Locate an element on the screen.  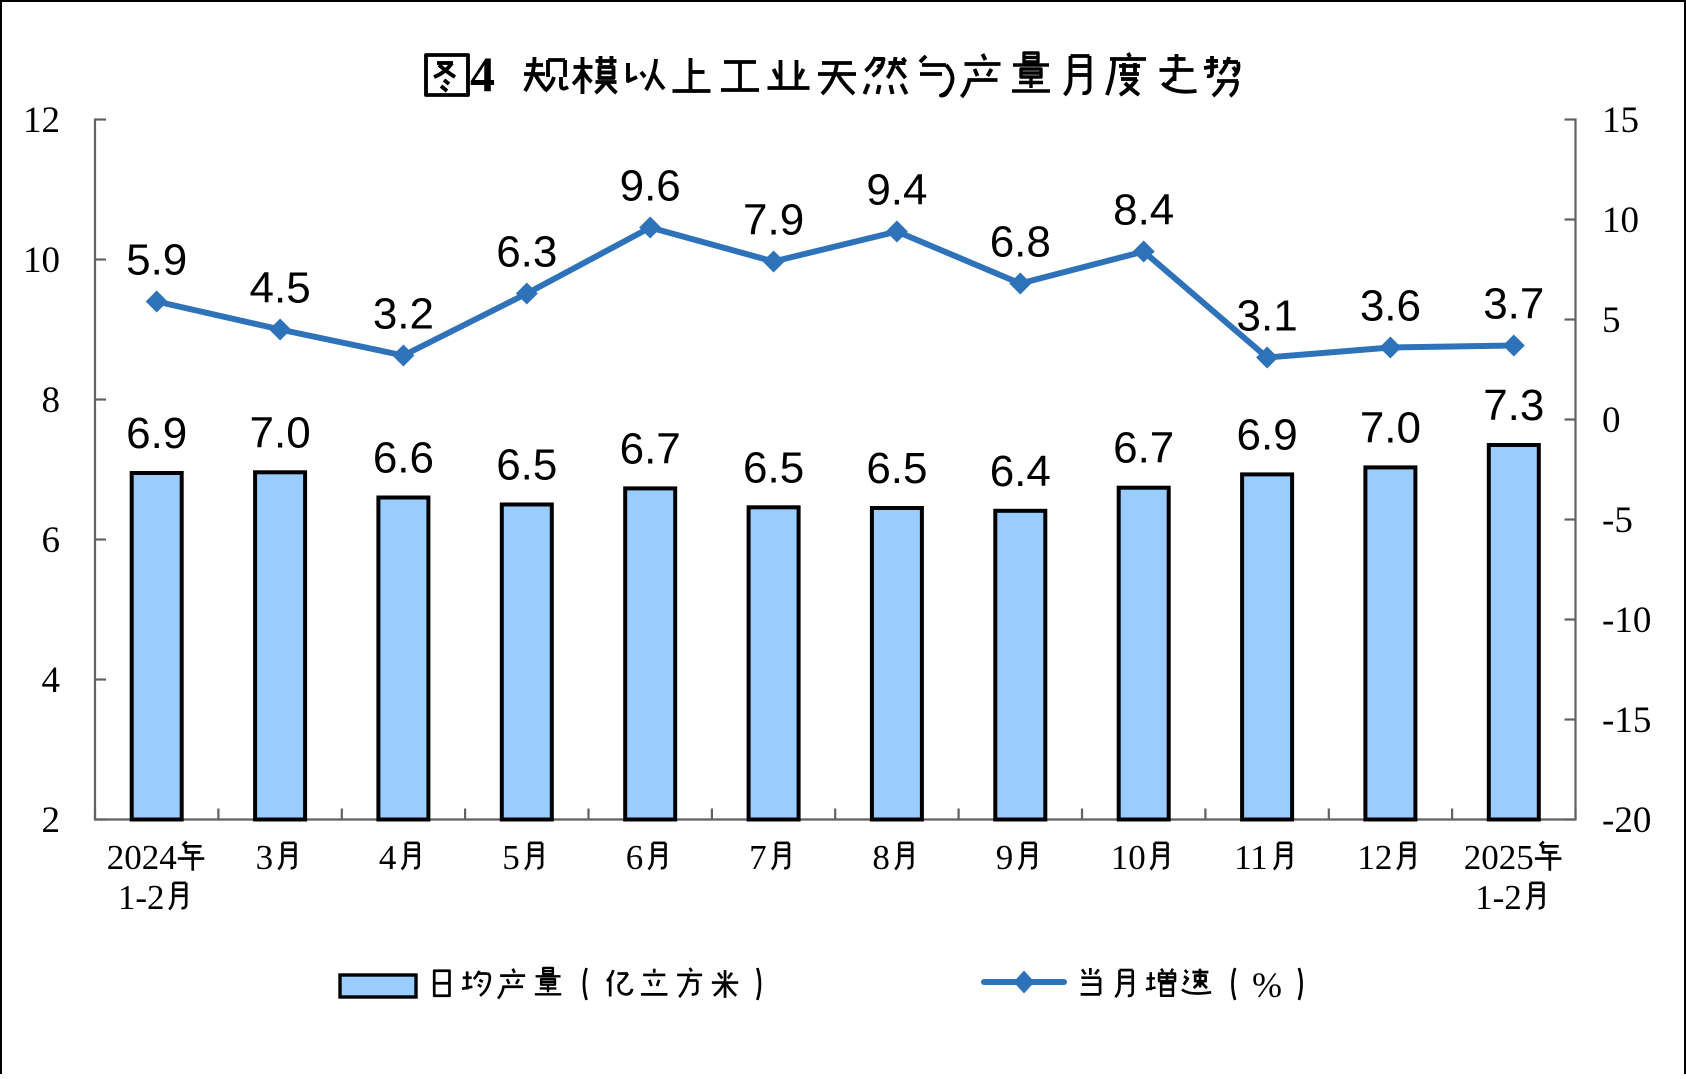
svg-text: 15 is located at coordinates (1620, 120).